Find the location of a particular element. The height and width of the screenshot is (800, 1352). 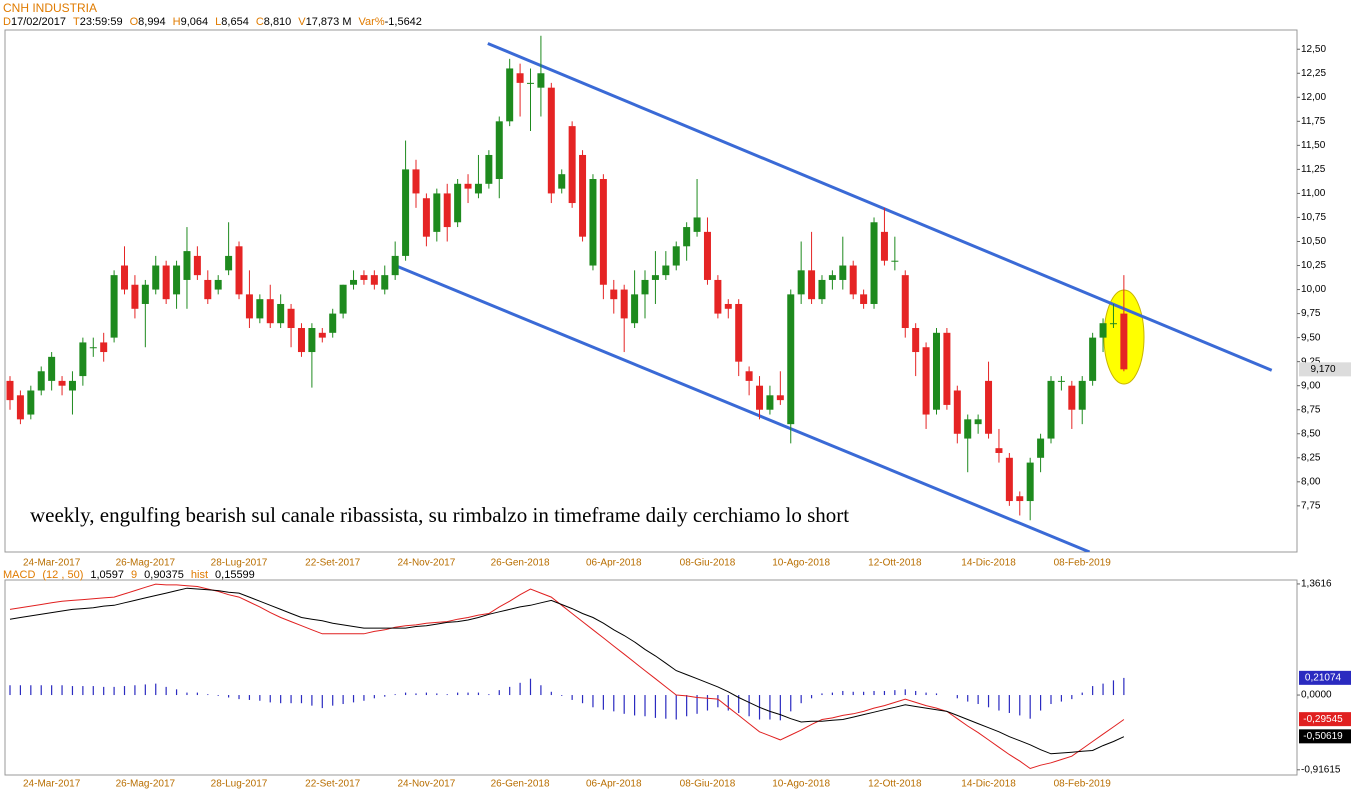

y-tick-label: 11,75 is located at coordinates (1313, 121).